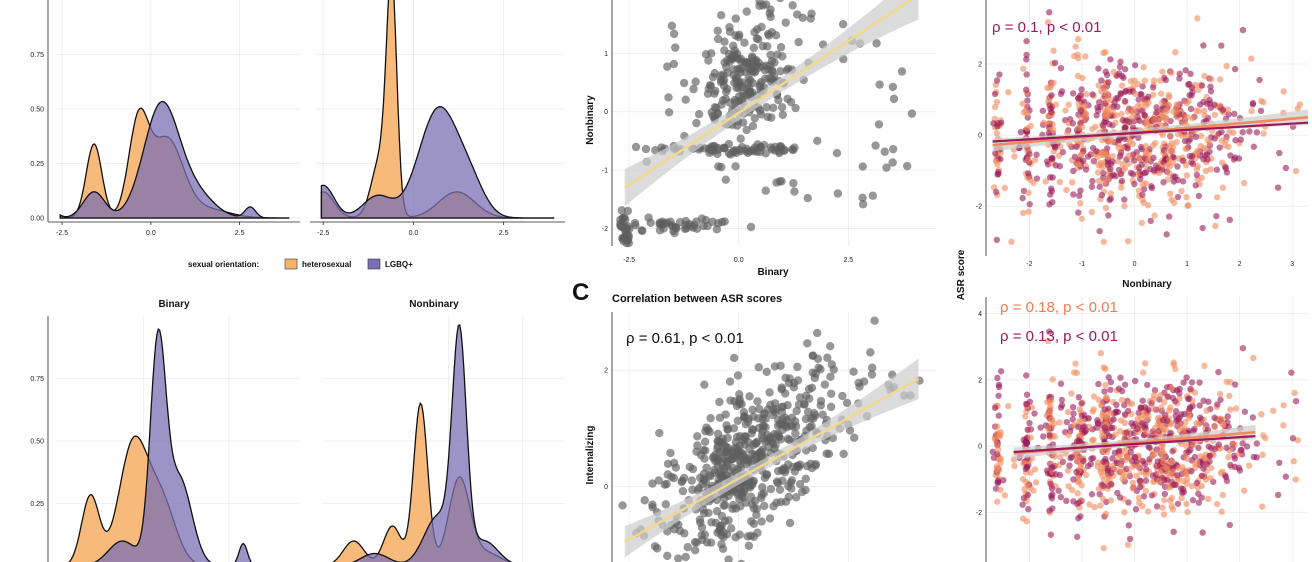 This screenshot has height=562, width=1312. Describe the element at coordinates (1150, 132) in the screenshot. I see `fit-line-series-b` at that location.